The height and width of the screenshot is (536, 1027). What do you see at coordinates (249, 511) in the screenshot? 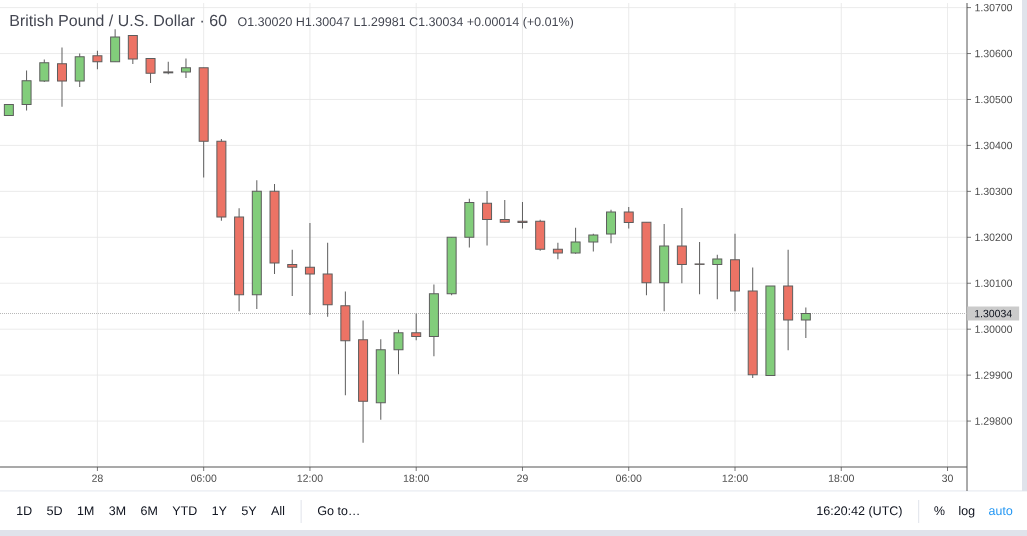
I see `text: 5Y` at bounding box center [249, 511].